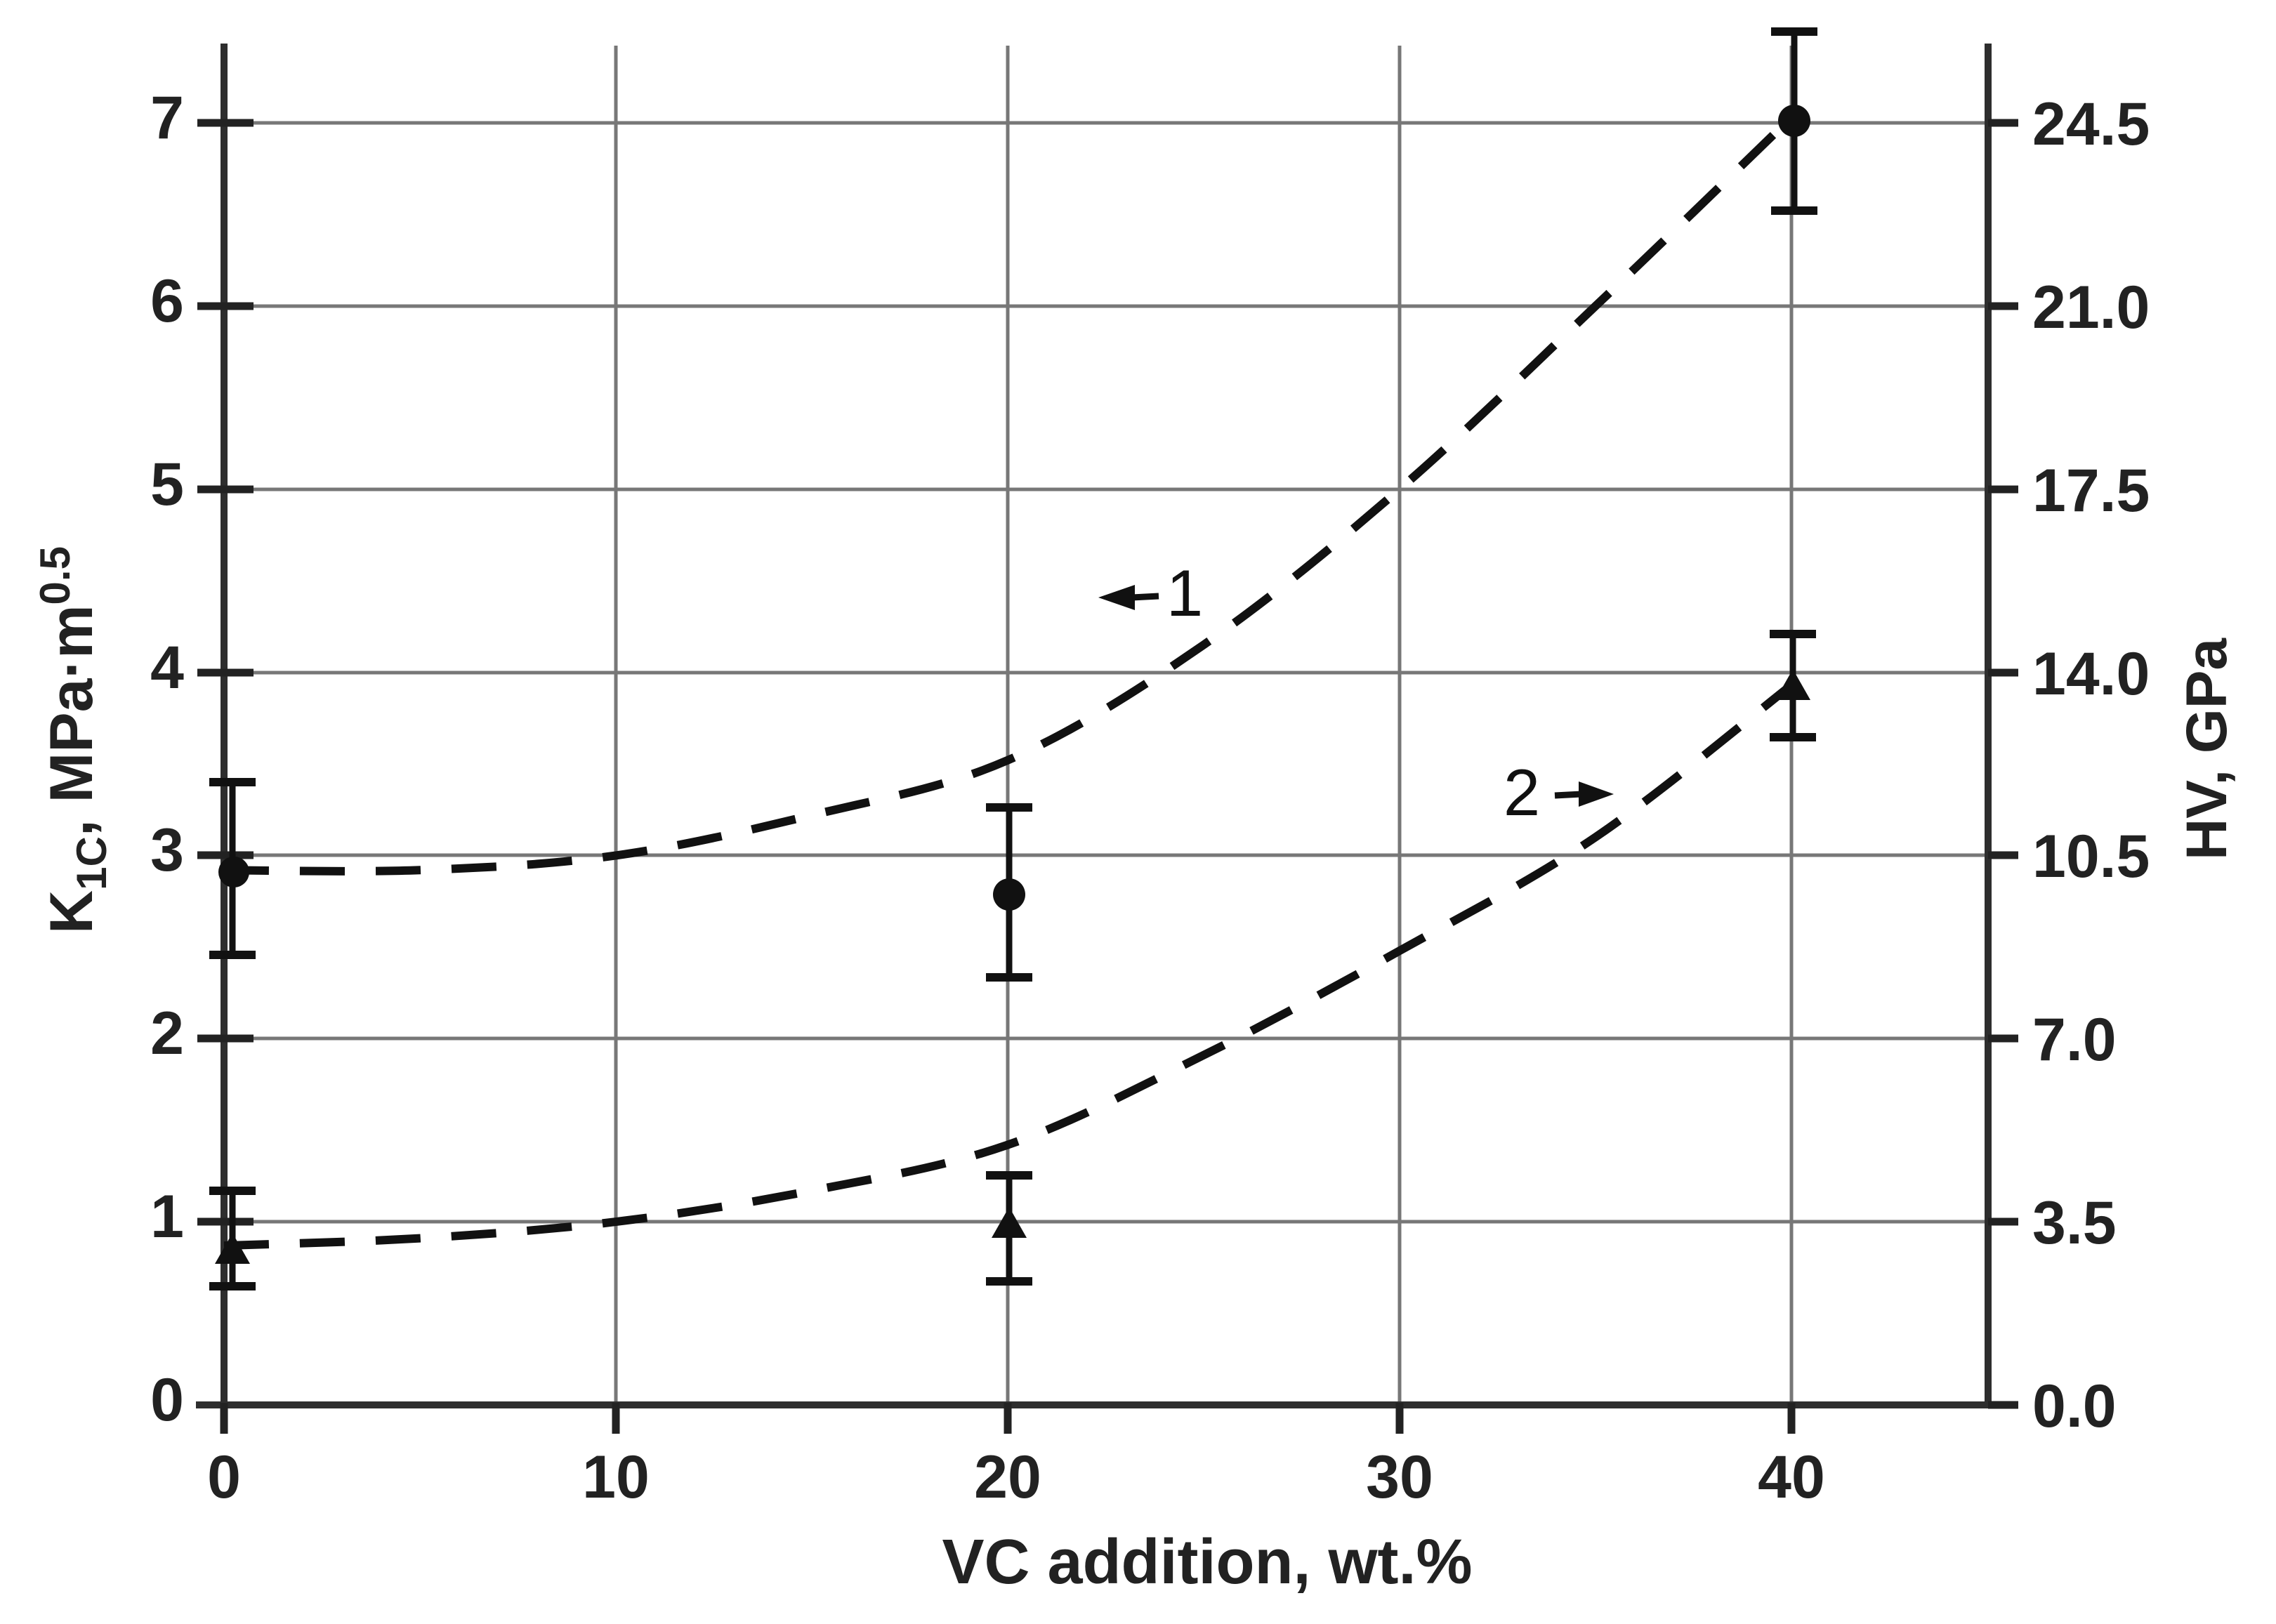  What do you see at coordinates (616, 1477) in the screenshot?
I see `svg-text: 10` at bounding box center [616, 1477].